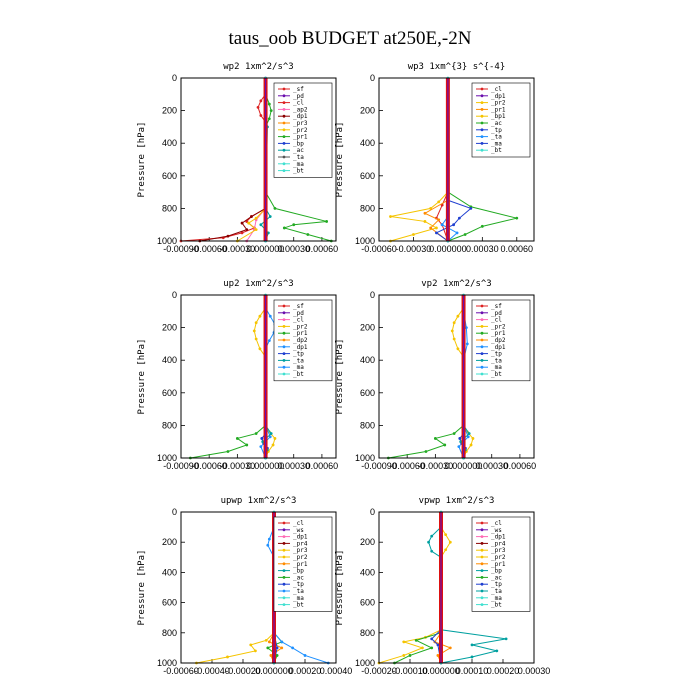 This screenshot has width=700, height=700. I want to click on y-tick-label: 600, so click(367, 393).